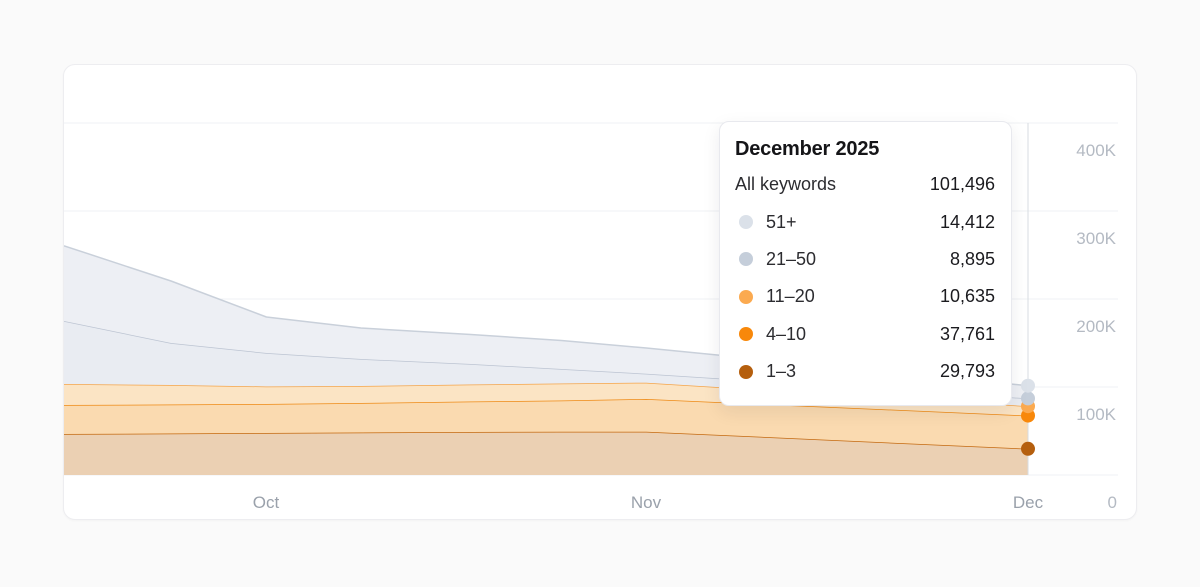 Image resolution: width=1200 pixels, height=587 pixels. Describe the element at coordinates (546, 453) in the screenshot. I see `area-band-1–3` at that location.